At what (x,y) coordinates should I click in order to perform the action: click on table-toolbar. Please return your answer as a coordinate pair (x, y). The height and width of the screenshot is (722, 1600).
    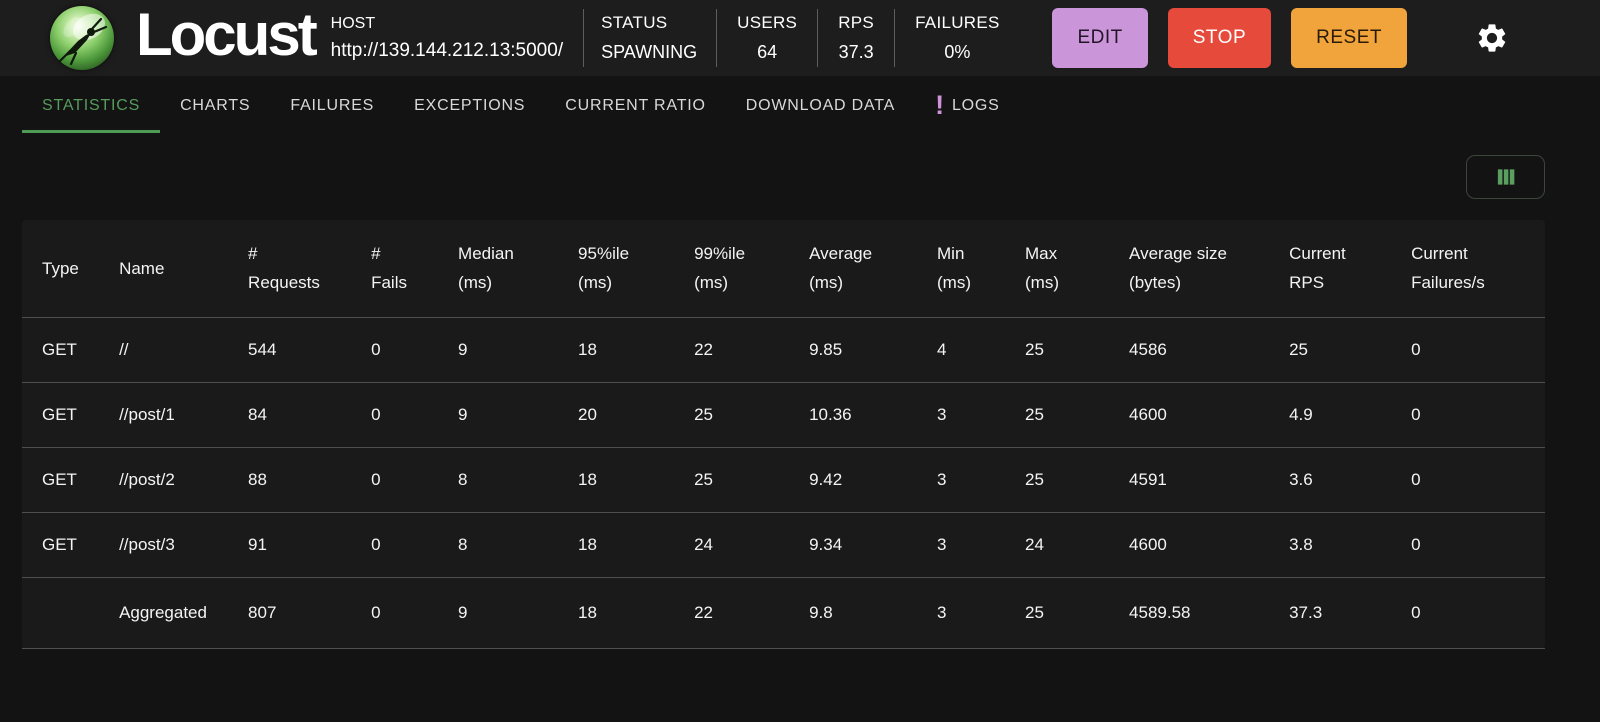
    Looking at the image, I should click on (783, 177).